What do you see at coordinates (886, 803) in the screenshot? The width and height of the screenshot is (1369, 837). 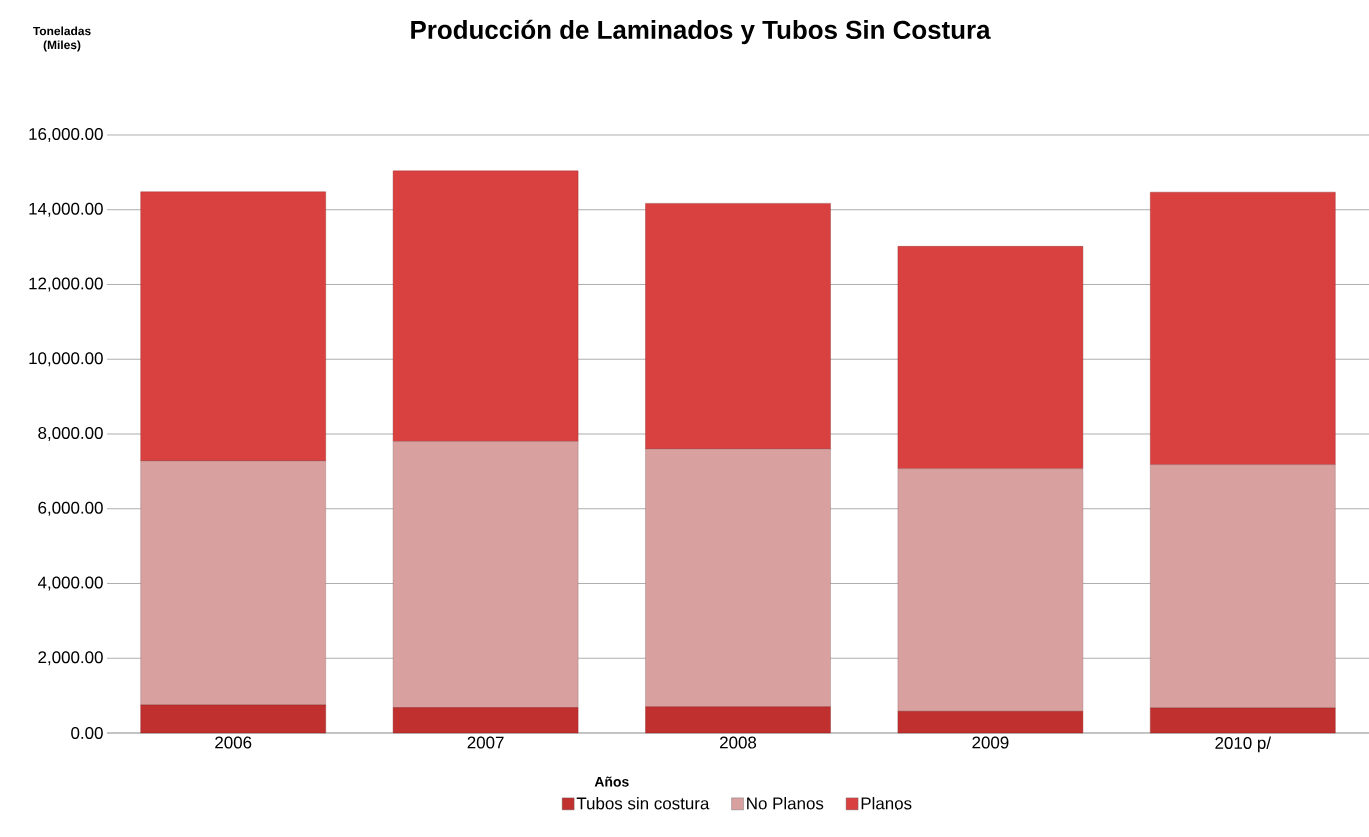 I see `legend-label: Planos` at bounding box center [886, 803].